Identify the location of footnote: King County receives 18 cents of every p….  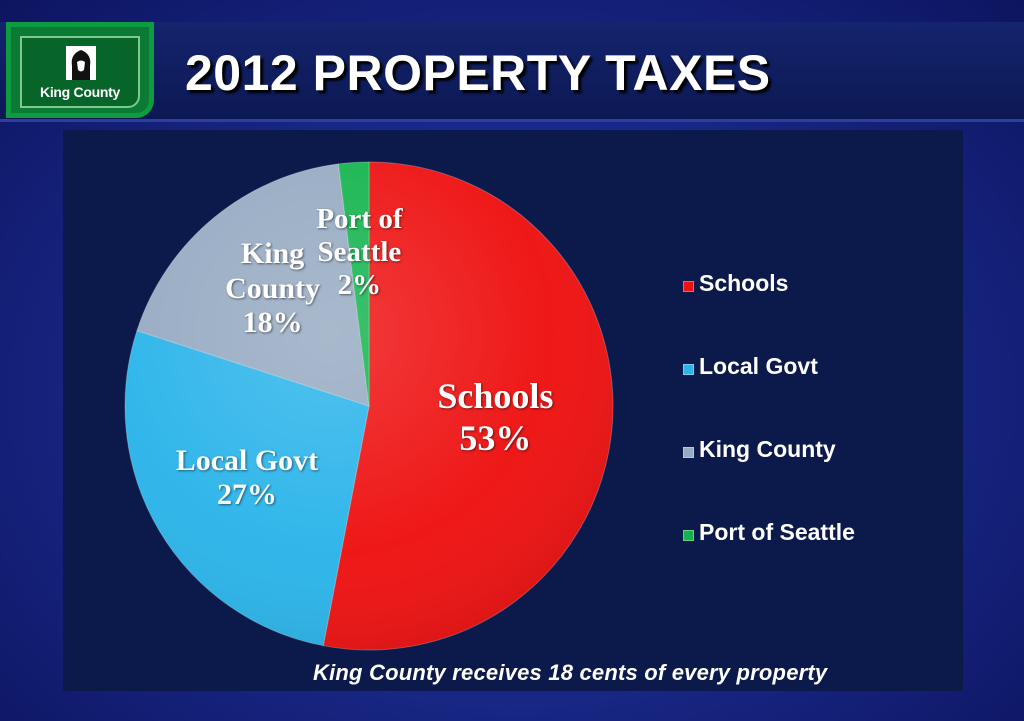
(570, 672).